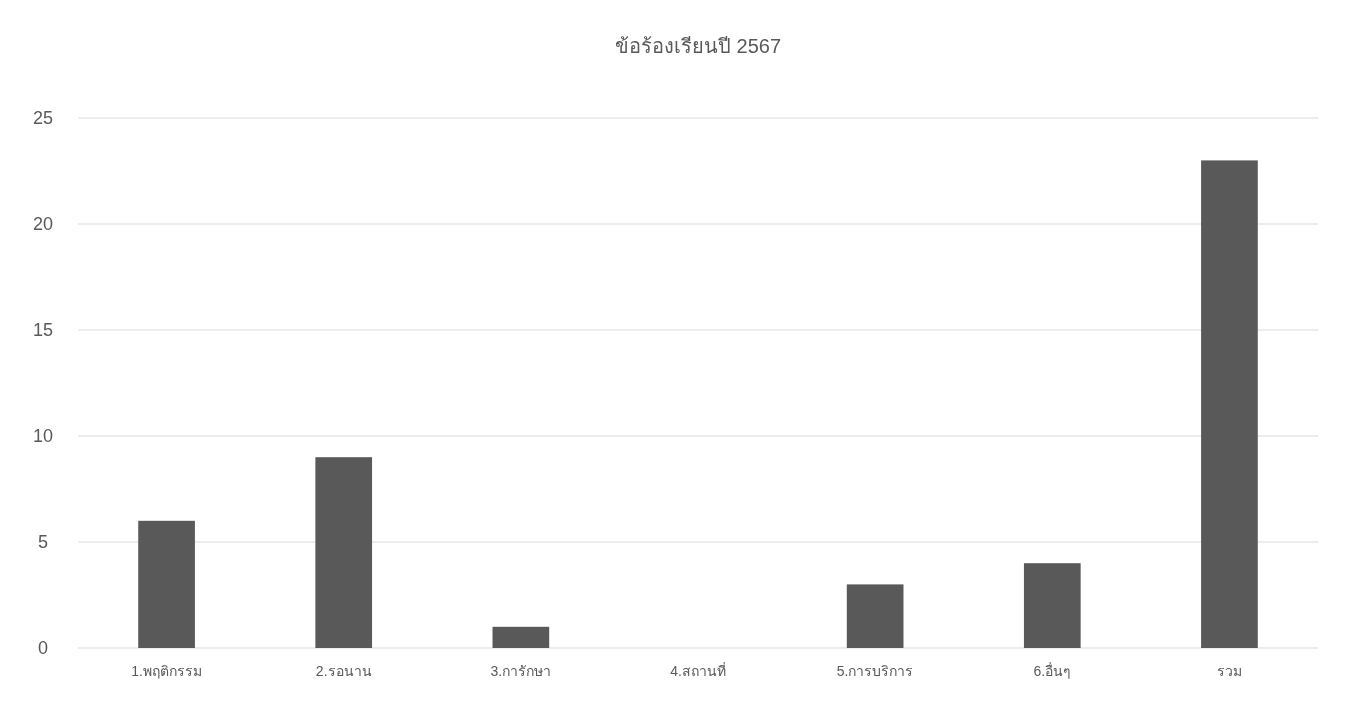 The image size is (1361, 712). Describe the element at coordinates (43, 330) in the screenshot. I see `y-tick-label: 15` at that location.